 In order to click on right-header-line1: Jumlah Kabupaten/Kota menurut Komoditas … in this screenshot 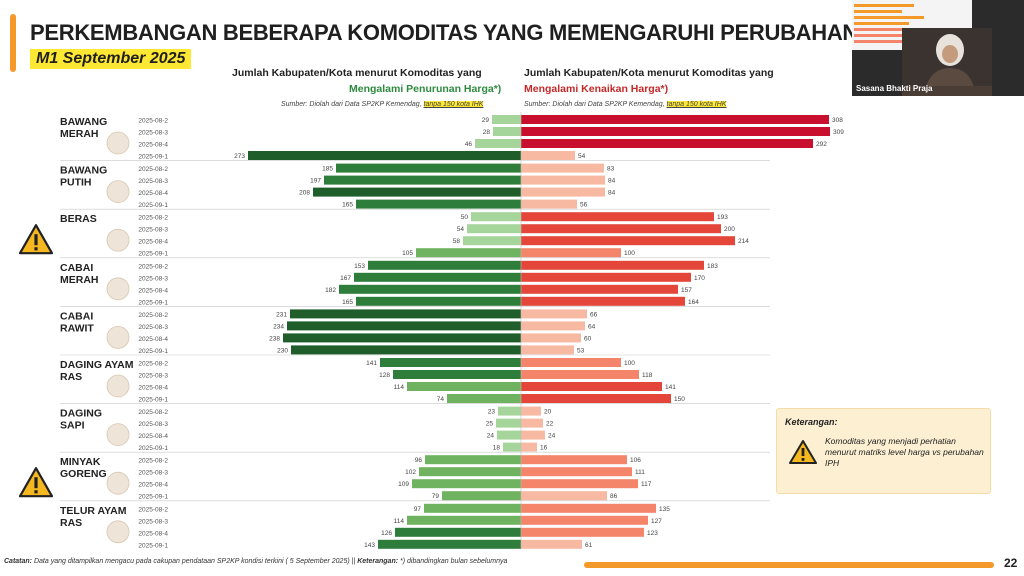, I will do `click(649, 73)`.